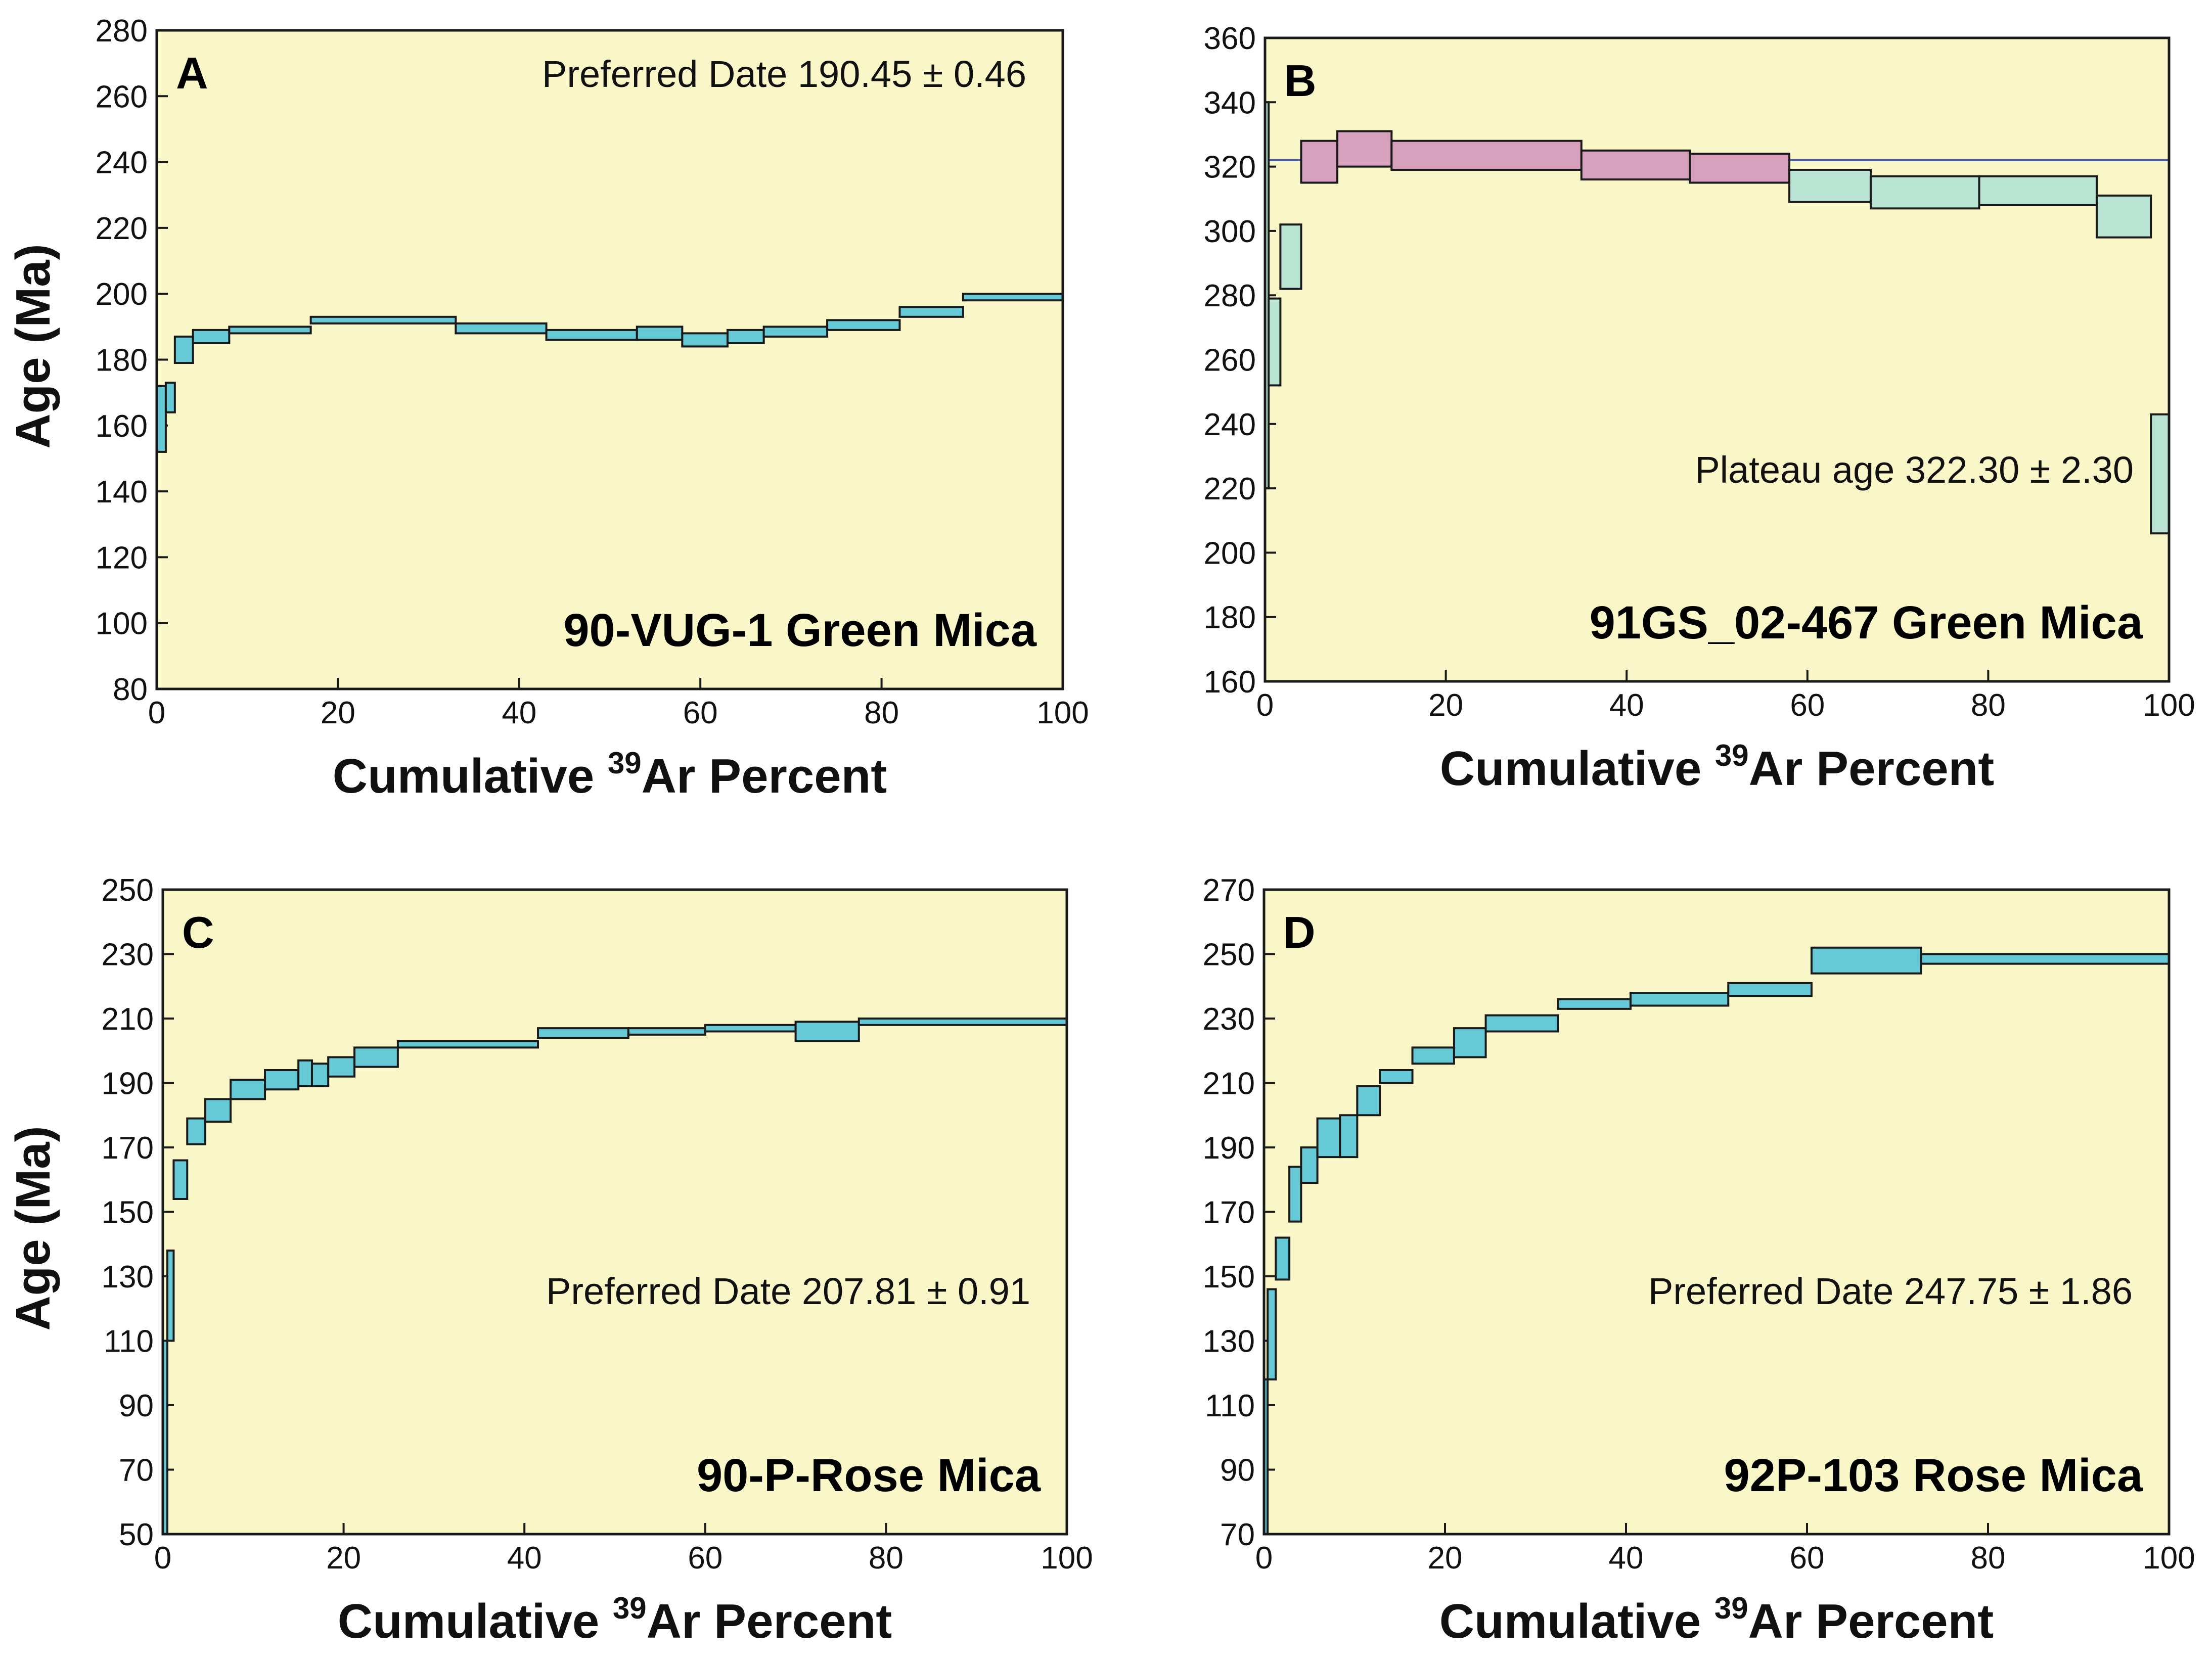 The image size is (2212, 1662). What do you see at coordinates (33, 346) in the screenshot?
I see `y-axis-label: Age (Ma)` at bounding box center [33, 346].